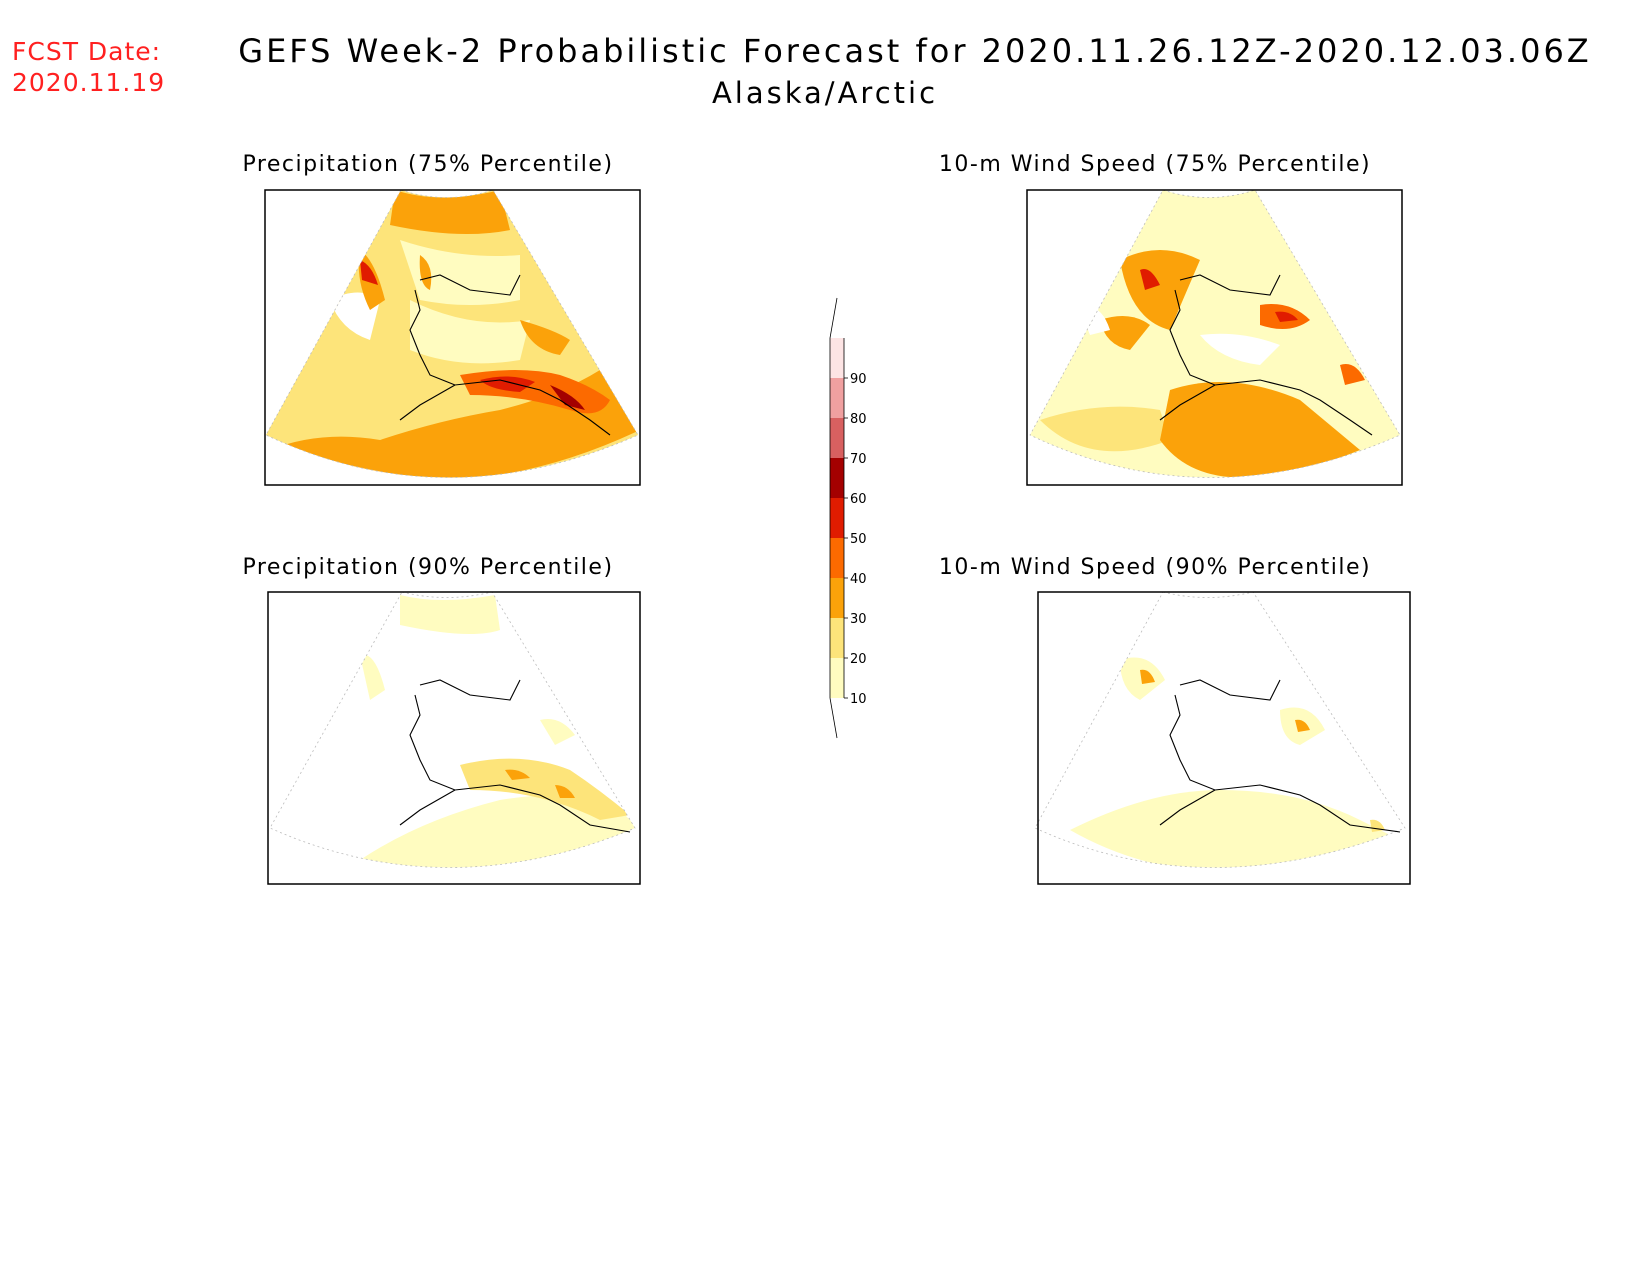  I want to click on colorbar-outline, so click(837, 518).